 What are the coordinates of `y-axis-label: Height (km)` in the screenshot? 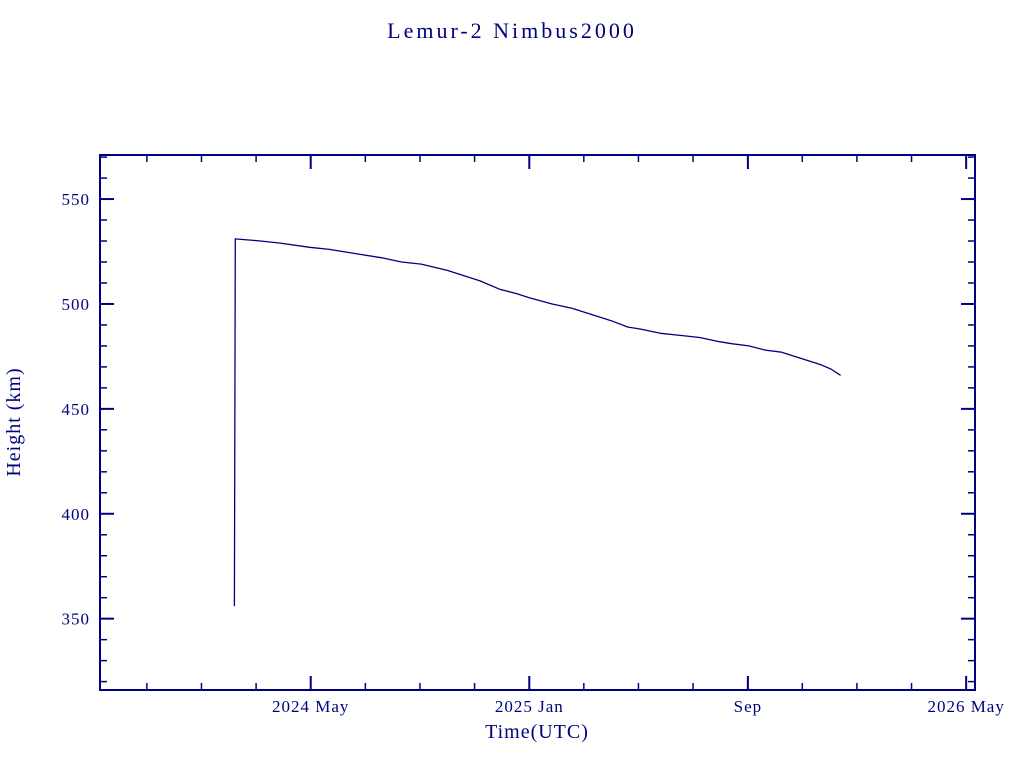 It's located at (14, 421).